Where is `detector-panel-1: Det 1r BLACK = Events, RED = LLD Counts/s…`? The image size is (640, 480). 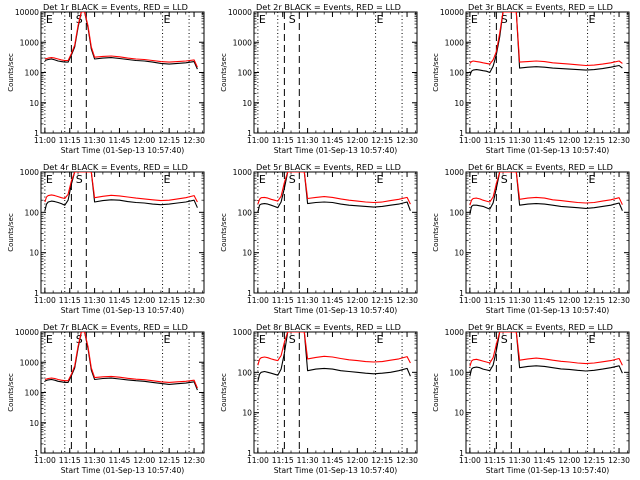 detector-panel-1: Det 1r BLACK = Events, RED = LLD Counts/s… is located at coordinates (106, 78).